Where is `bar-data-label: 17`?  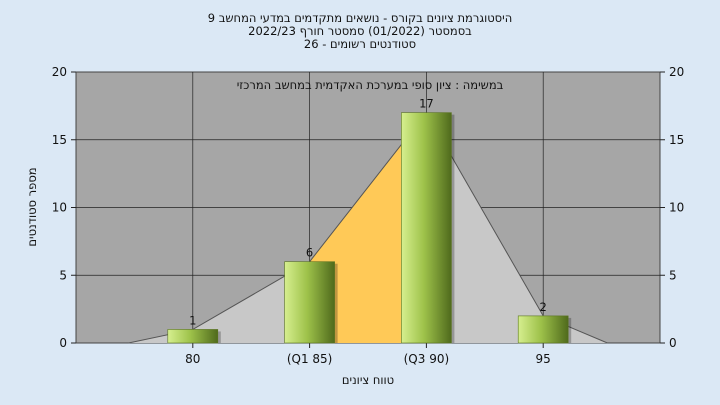 bar-data-label: 17 is located at coordinates (426, 104).